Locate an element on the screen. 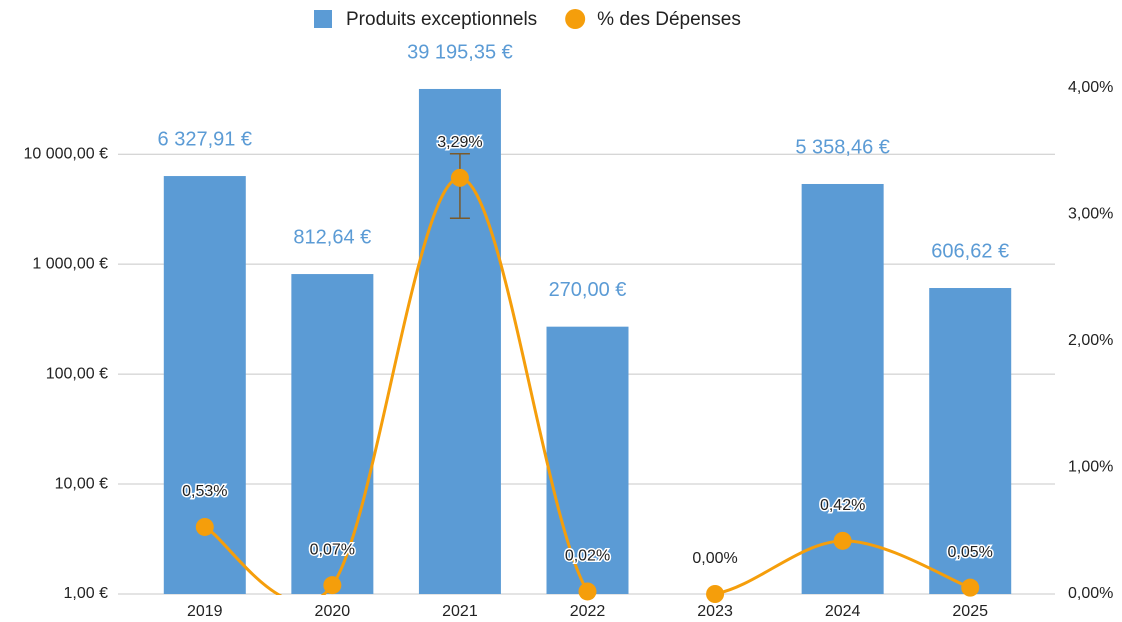 This screenshot has width=1122, height=622. x-tick-label: 2025 is located at coordinates (970, 611).